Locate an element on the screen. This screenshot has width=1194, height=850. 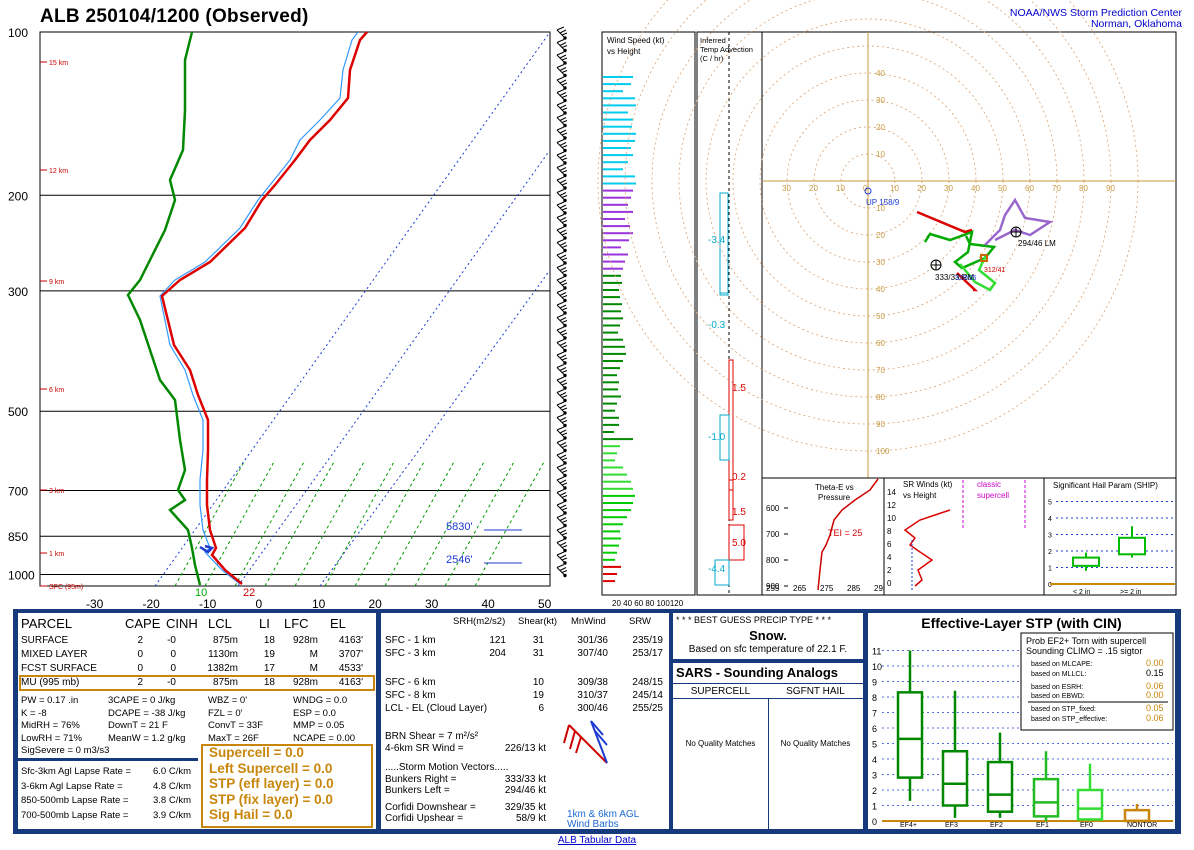
kin-label: LCL - EL (Cloud Layer) is located at coordinates (436, 708).